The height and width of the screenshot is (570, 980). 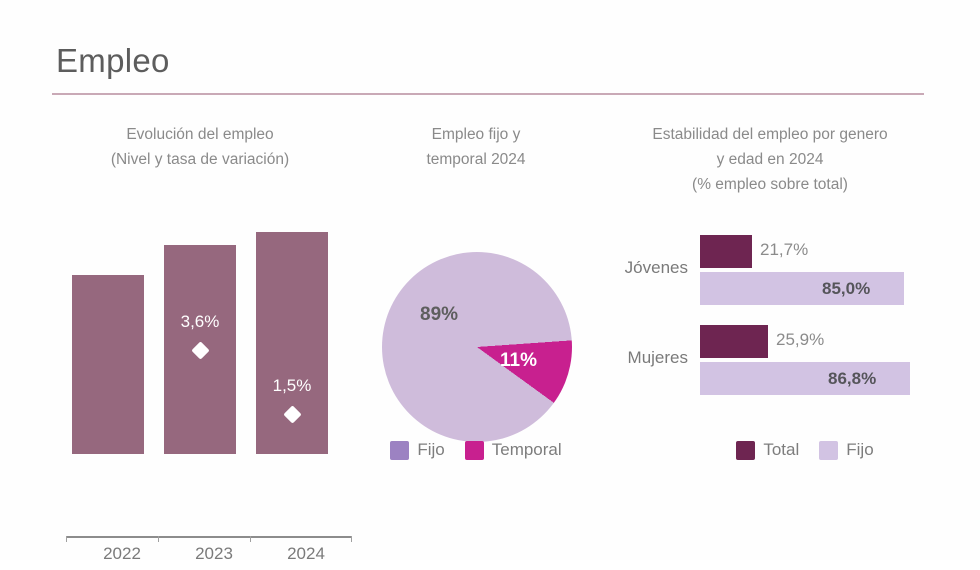 I want to click on column-bar-2022, so click(x=108, y=364).